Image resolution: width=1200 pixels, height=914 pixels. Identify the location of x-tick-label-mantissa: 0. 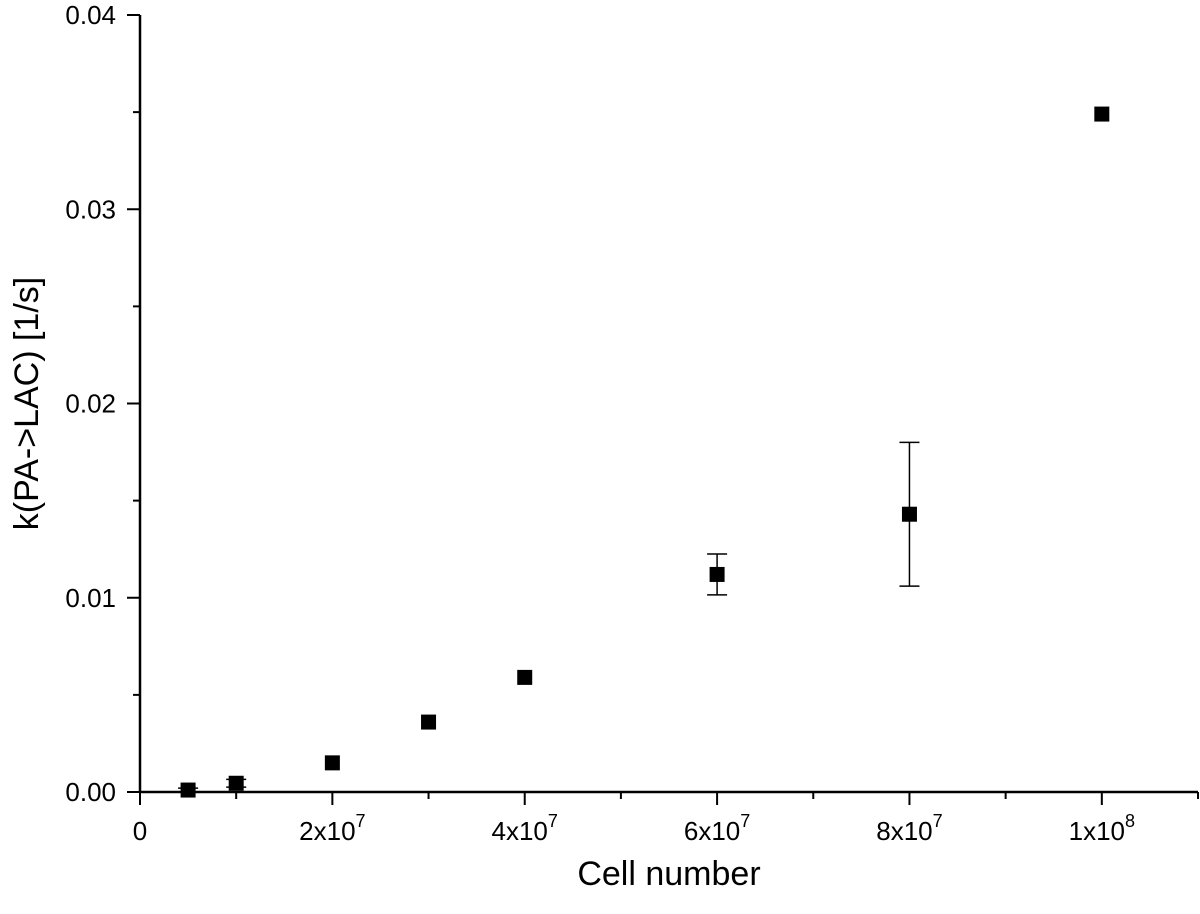
(140, 831).